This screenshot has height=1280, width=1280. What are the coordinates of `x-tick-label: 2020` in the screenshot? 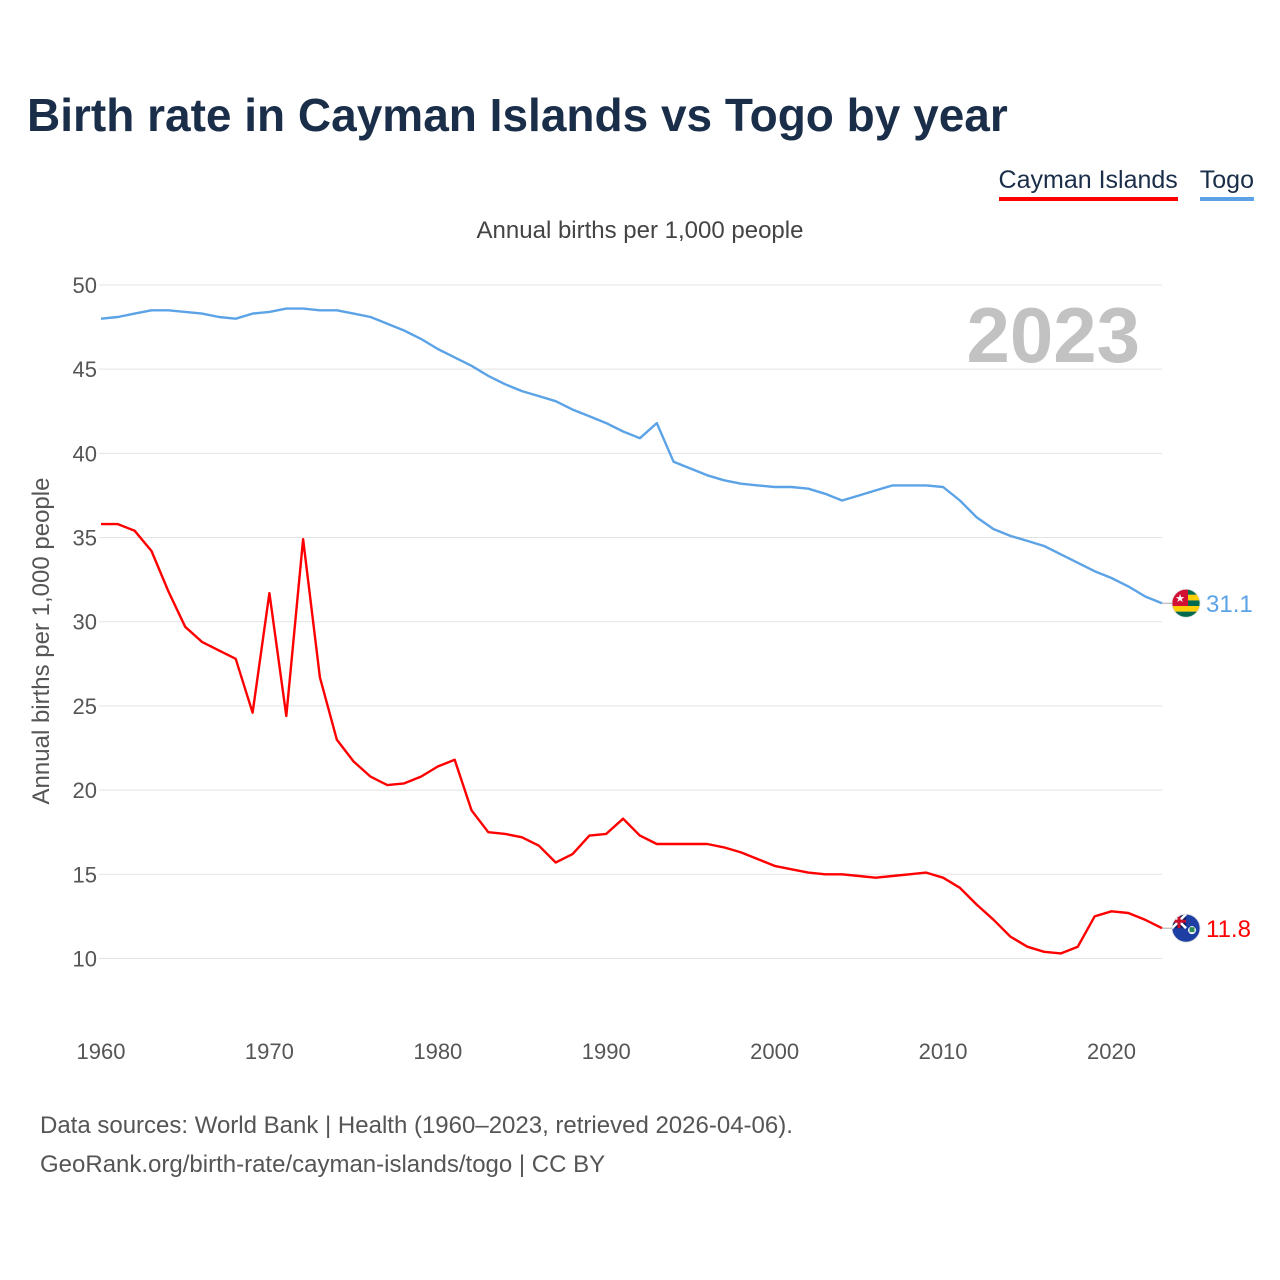 It's located at (1111, 1051).